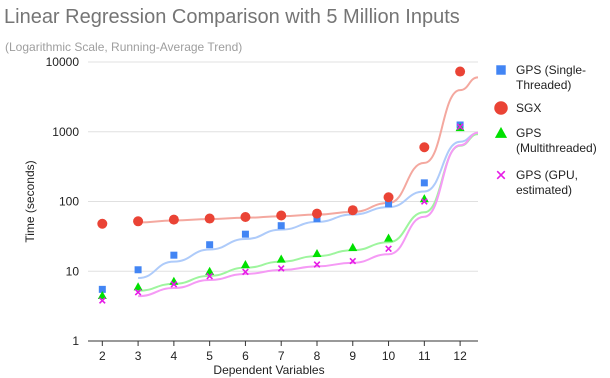 This screenshot has width=610, height=378. Describe the element at coordinates (528, 133) in the screenshot. I see `legend-label: GPS` at that location.